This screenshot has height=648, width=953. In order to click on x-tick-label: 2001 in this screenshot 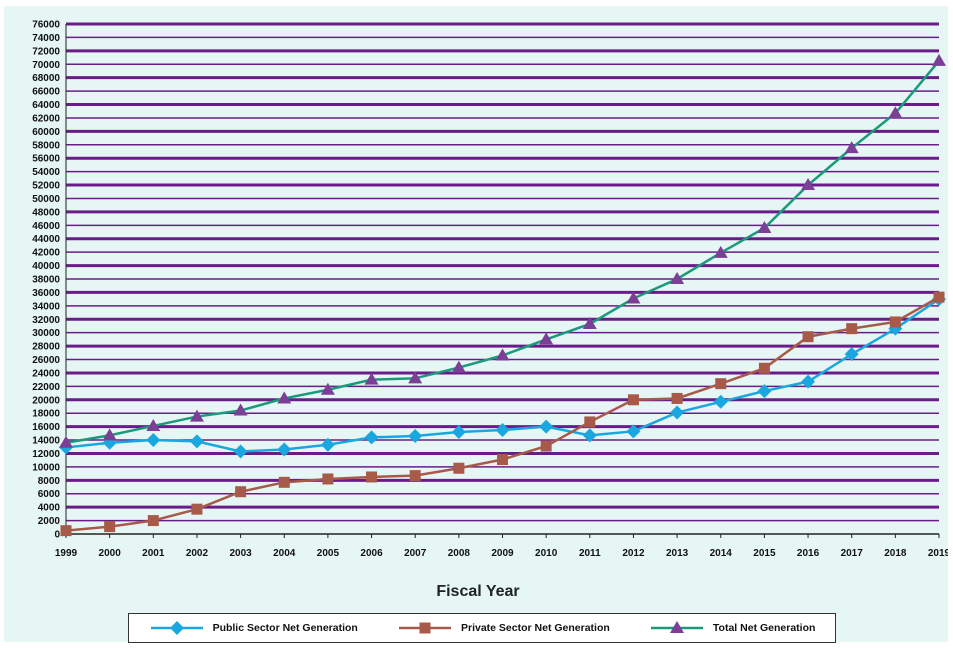, I will do `click(153, 553)`.